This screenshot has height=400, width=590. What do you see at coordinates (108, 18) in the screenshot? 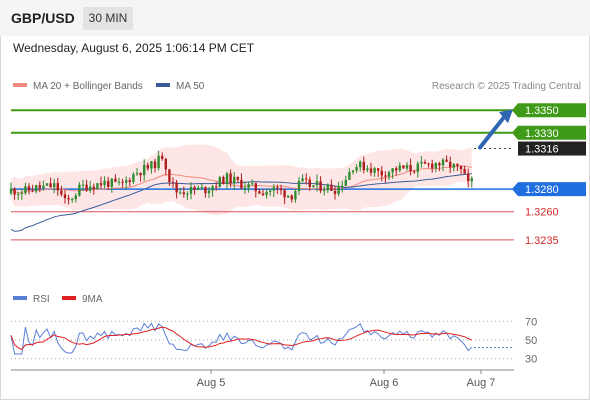
I see `timeframe-badge: 30 MIN` at bounding box center [108, 18].